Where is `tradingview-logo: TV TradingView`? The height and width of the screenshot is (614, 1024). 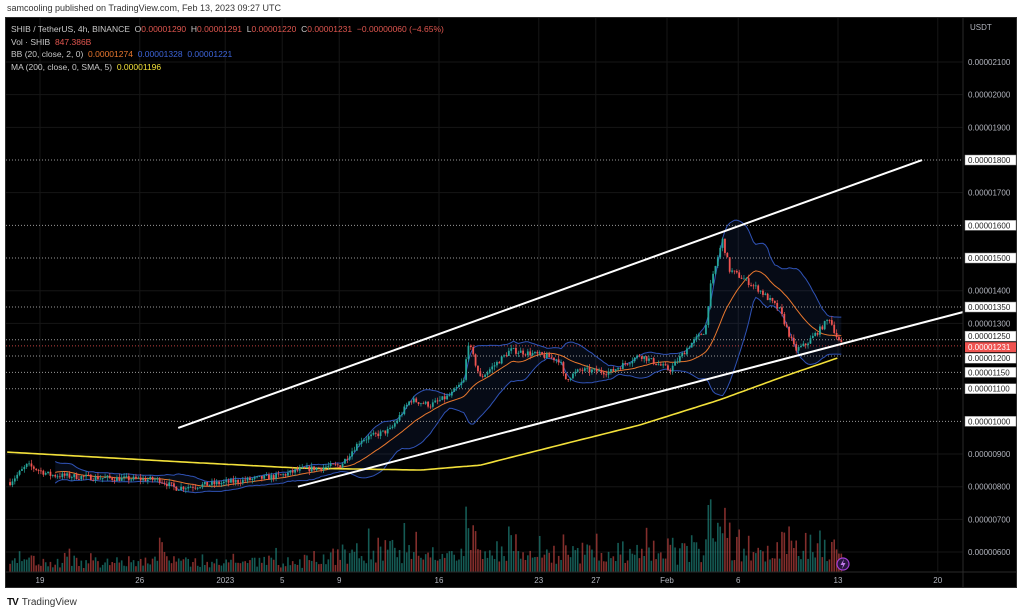 tradingview-logo: TV TradingView is located at coordinates (42, 602).